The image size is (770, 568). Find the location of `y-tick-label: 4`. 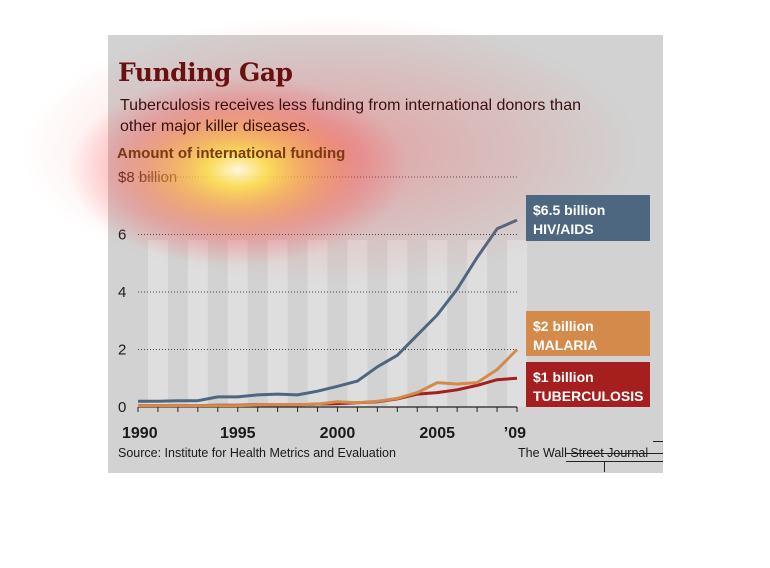

y-tick-label: 4 is located at coordinates (122, 292).